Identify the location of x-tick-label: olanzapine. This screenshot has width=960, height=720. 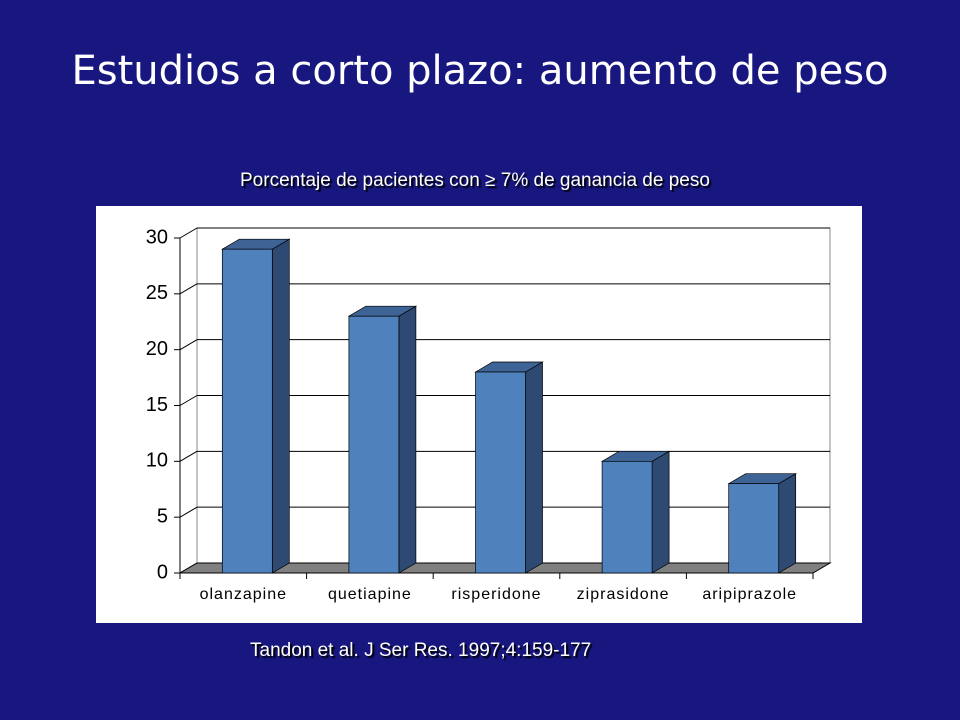
(243, 594).